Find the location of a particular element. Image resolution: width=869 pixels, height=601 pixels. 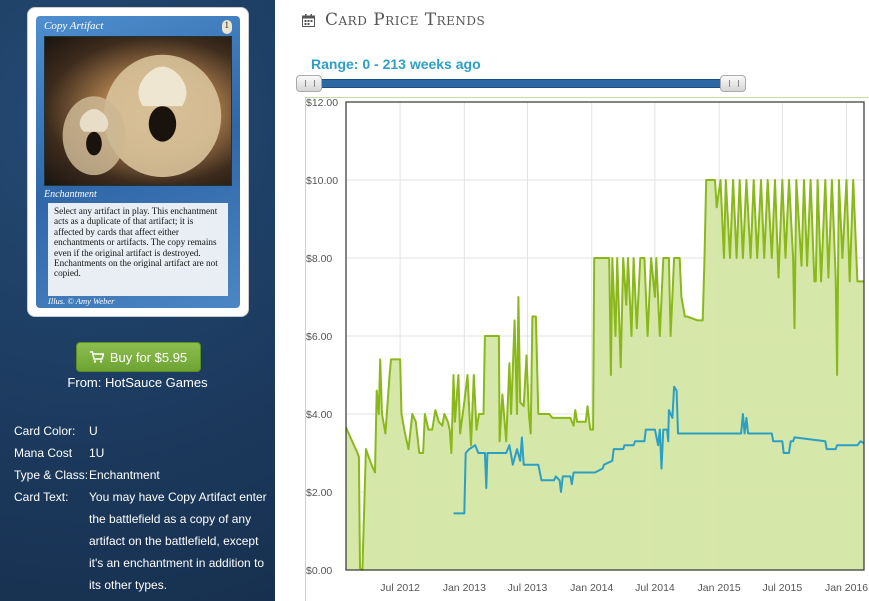

card-title-bar: Copy Artifact 1 is located at coordinates (138, 27).